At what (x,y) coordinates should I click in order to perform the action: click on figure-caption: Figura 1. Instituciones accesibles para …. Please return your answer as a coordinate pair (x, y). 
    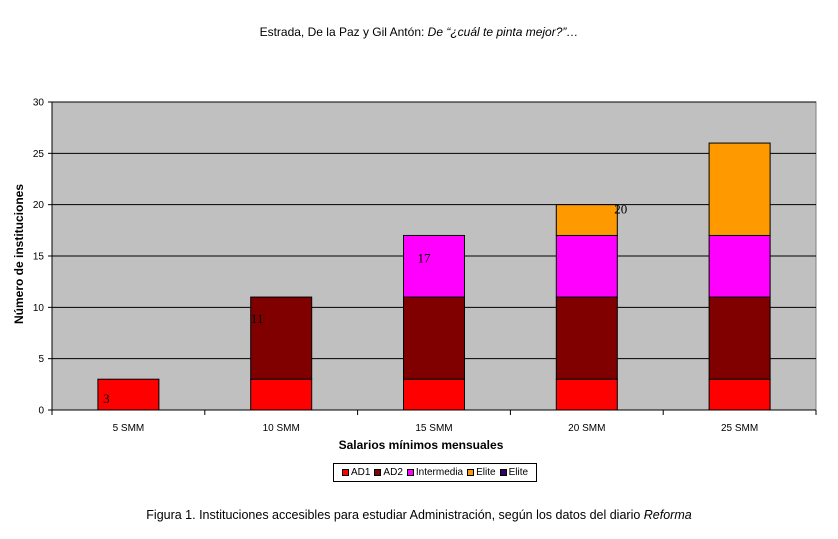
    Looking at the image, I should click on (419, 515).